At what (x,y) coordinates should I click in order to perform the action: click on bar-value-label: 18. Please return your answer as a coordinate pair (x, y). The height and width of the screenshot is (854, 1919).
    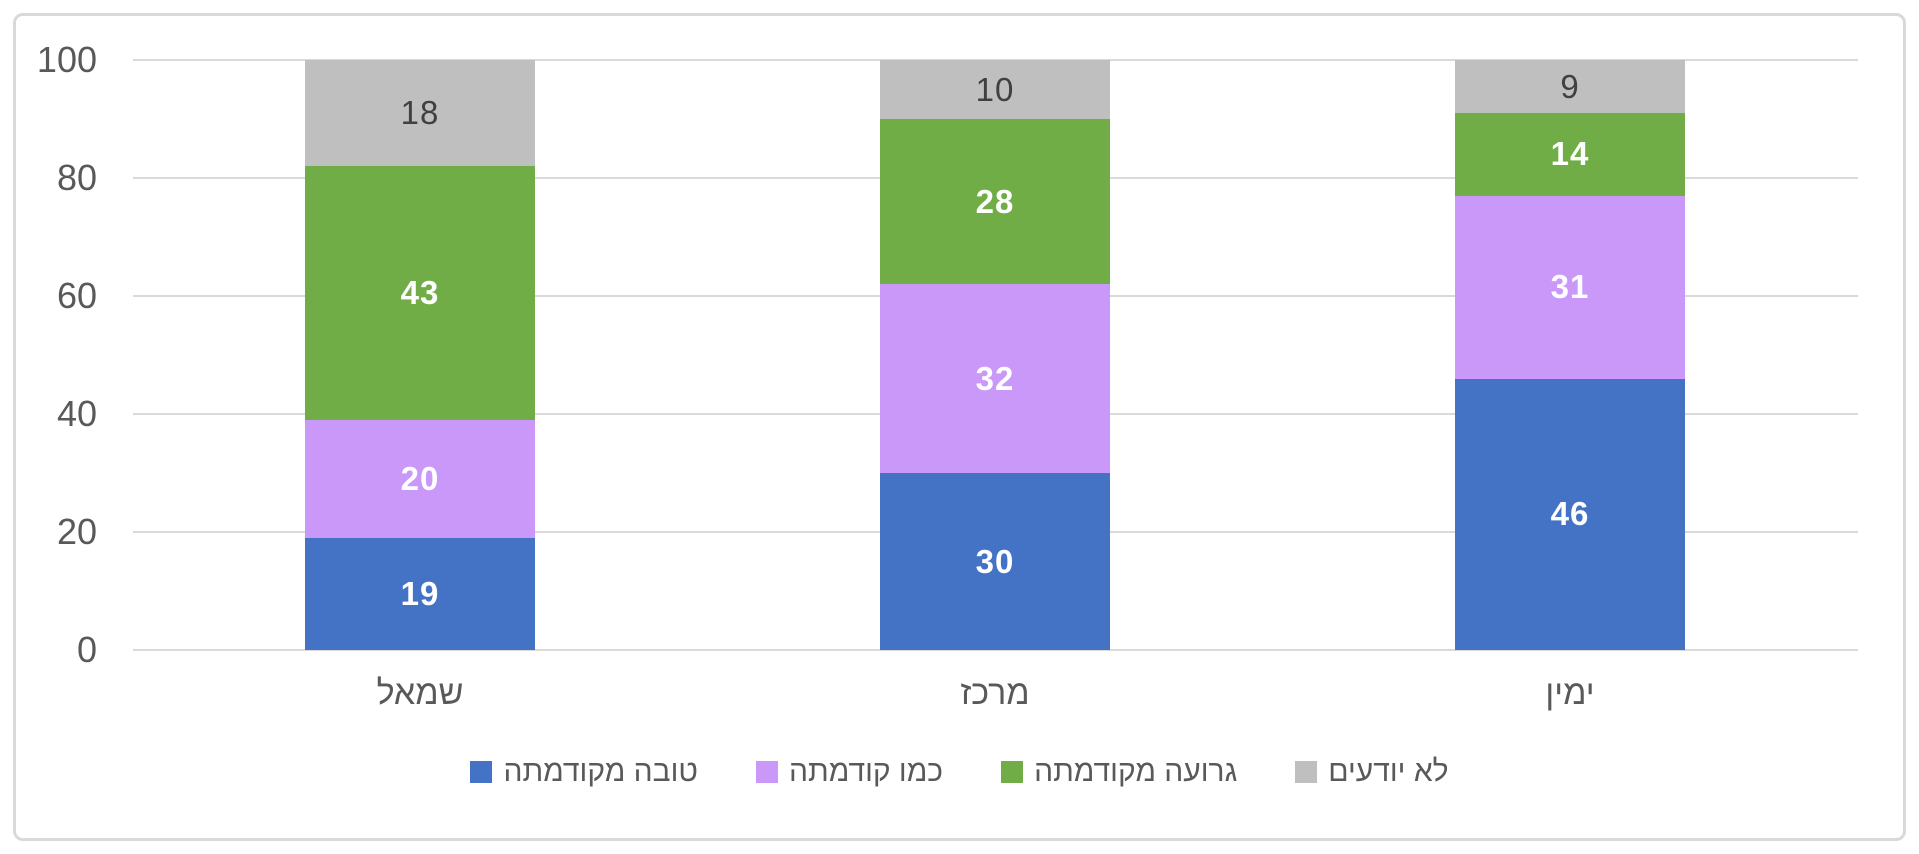
    Looking at the image, I should click on (420, 113).